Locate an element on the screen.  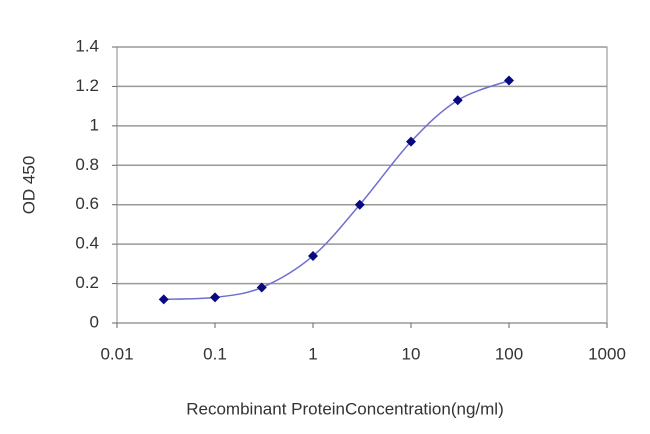
x-tick-label: 10 is located at coordinates (411, 353).